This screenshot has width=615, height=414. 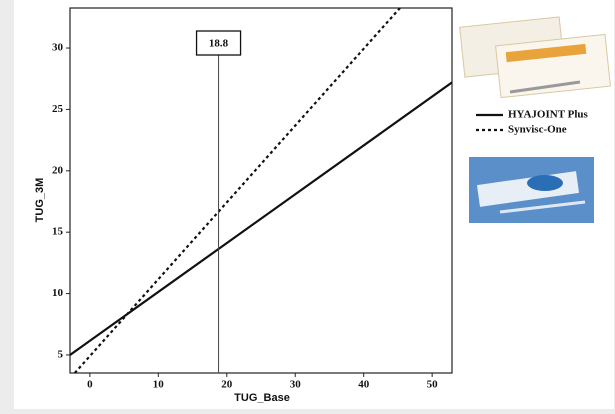 What do you see at coordinates (296, 385) in the screenshot?
I see `x-tick-label: 30` at bounding box center [296, 385].